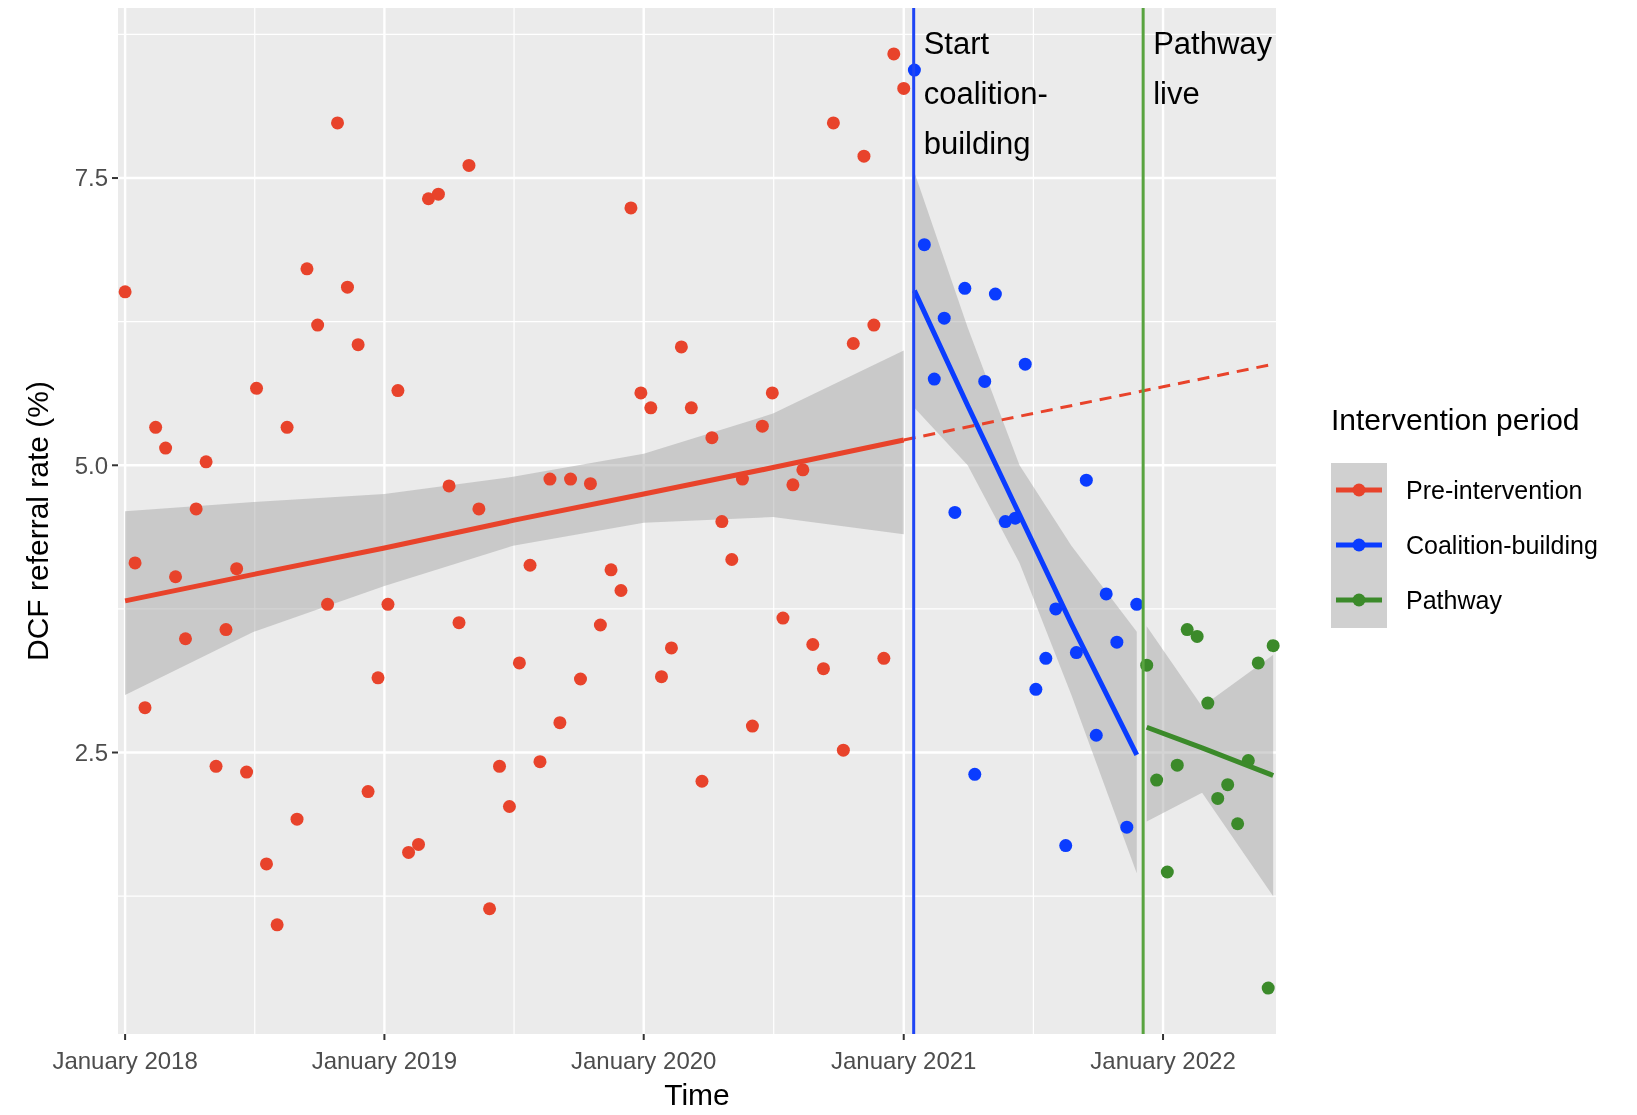 The image size is (1637, 1115). I want to click on x-tick-label: January 2021, so click(904, 1060).